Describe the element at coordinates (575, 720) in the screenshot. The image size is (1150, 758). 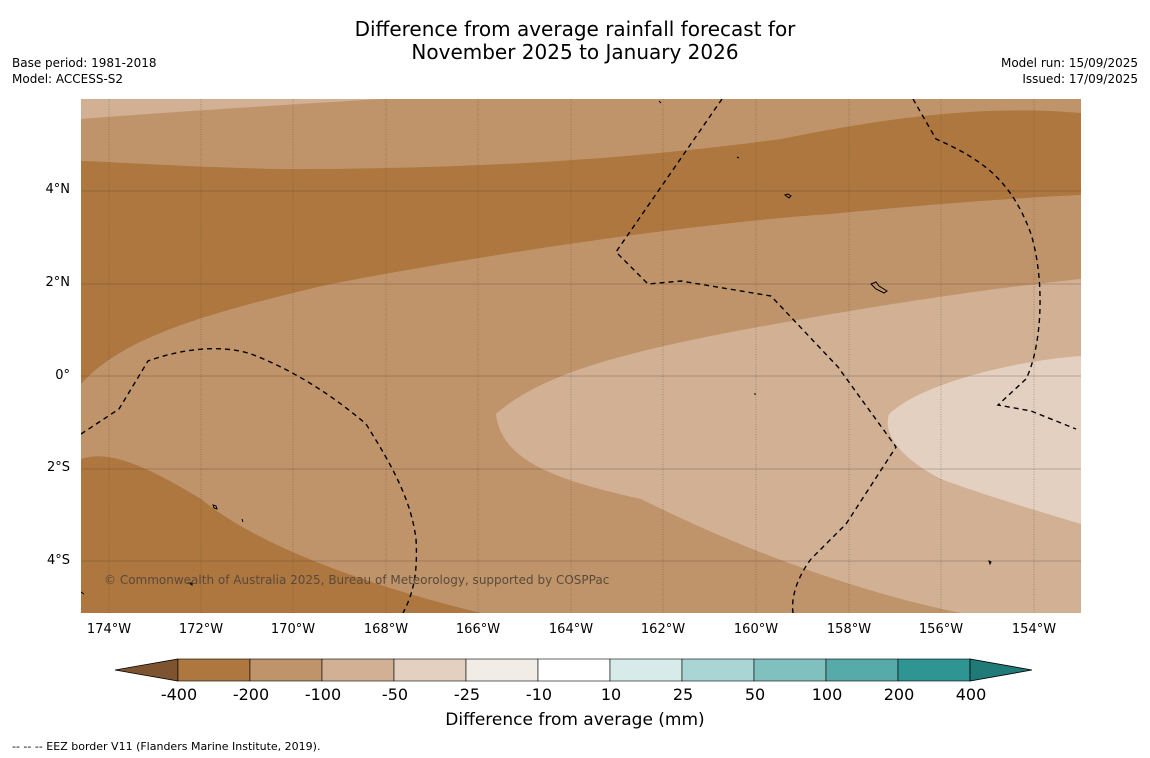
I see `colorbar-label: Difference from average (mm)` at that location.